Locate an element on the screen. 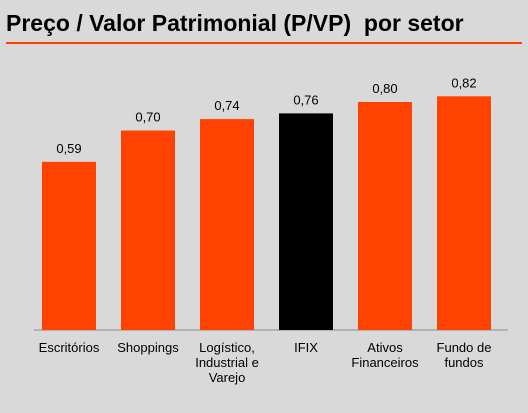  category-label: Logístico, is located at coordinates (227, 347).